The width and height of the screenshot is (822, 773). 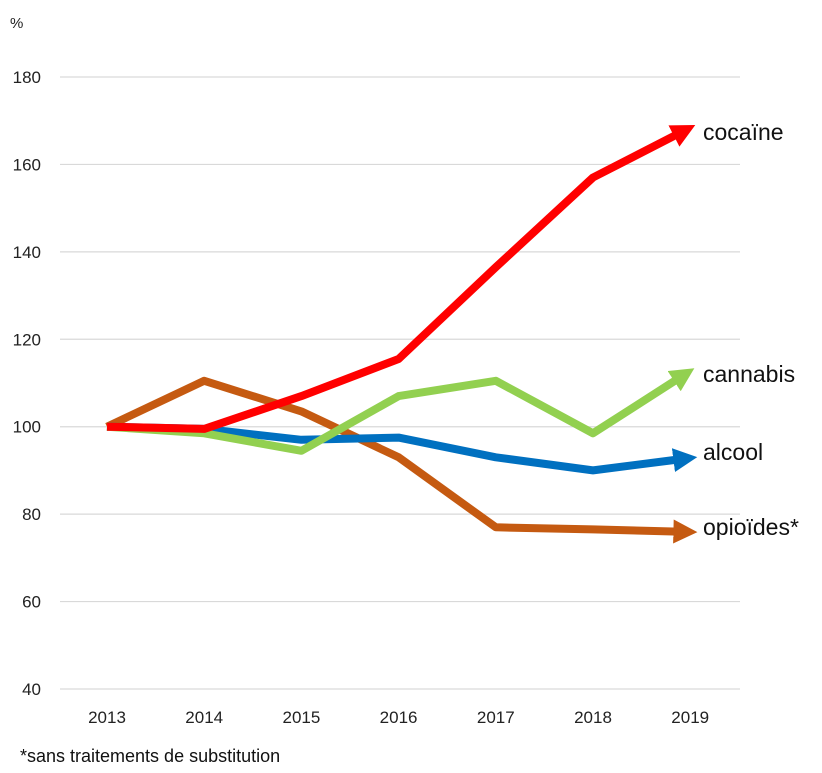 I want to click on x-axis-ticks: 2013 2014 2015 2016 2017 2018 2019, so click(x=398, y=717).